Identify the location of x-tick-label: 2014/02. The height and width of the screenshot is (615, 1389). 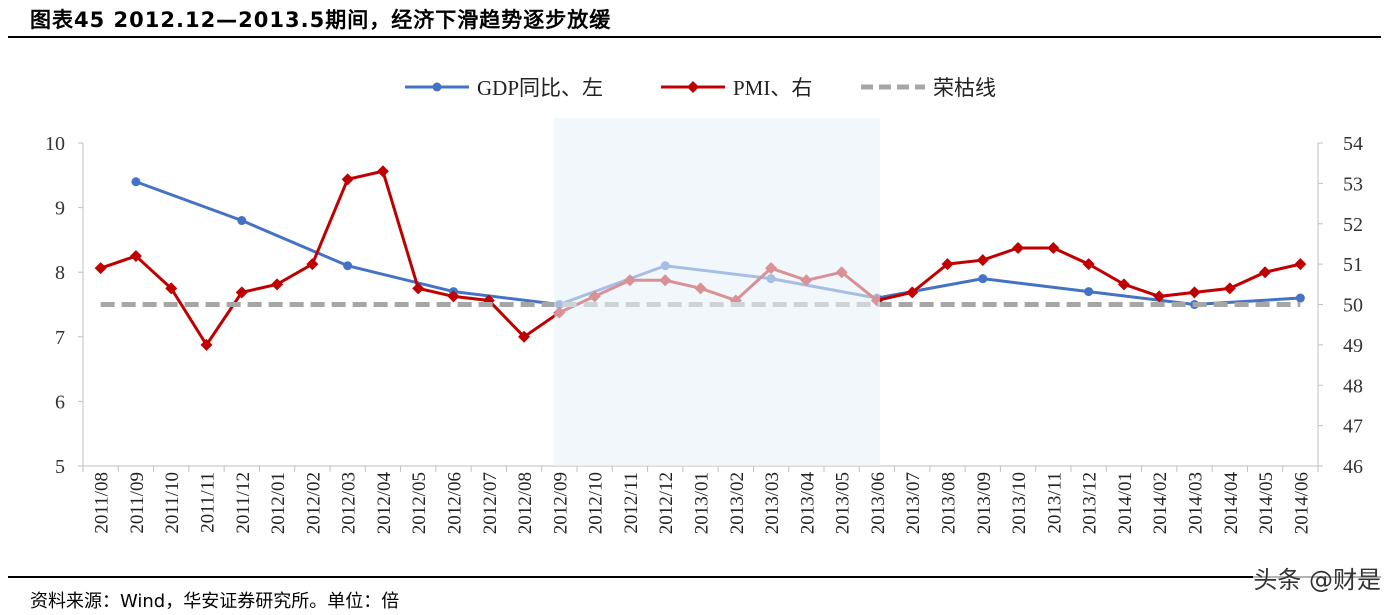
(1160, 503).